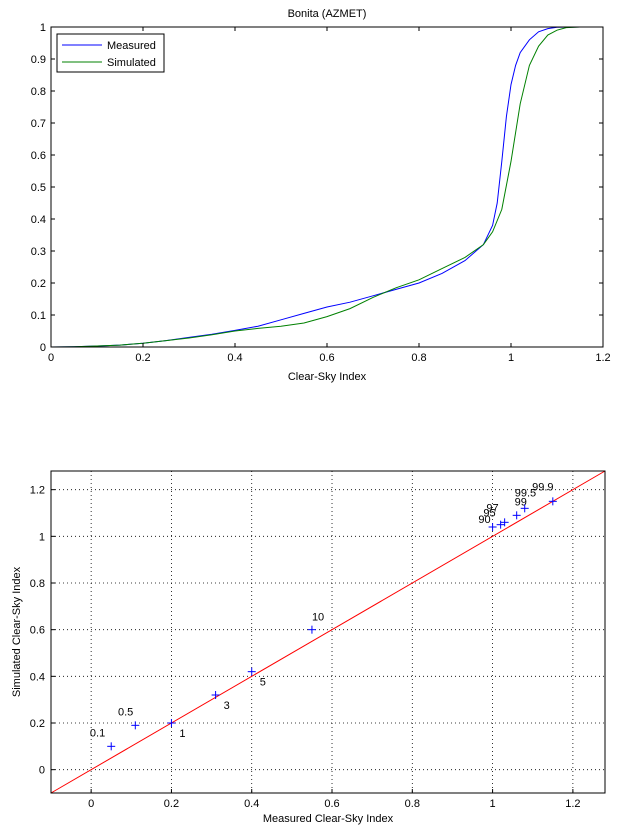 The width and height of the screenshot is (634, 833). I want to click on scatter-point-99.9: 99.9, so click(544, 493).